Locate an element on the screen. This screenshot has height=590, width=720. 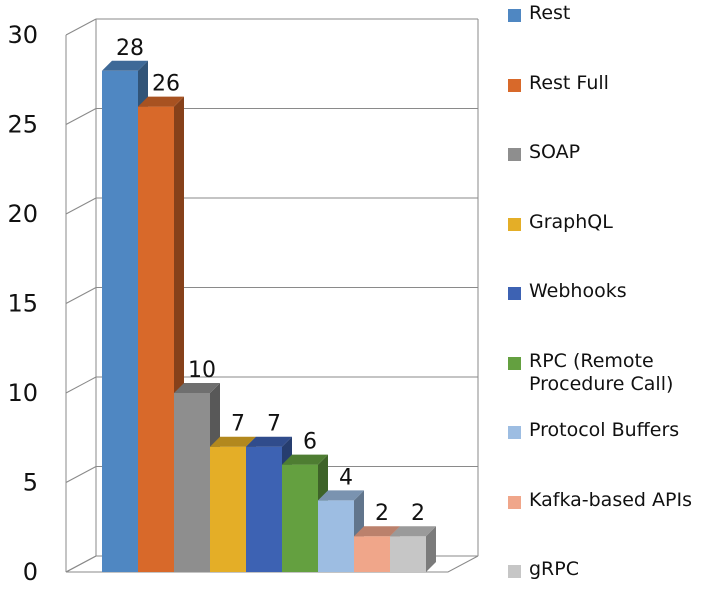
legend-item: GraphQL is located at coordinates (560, 222).